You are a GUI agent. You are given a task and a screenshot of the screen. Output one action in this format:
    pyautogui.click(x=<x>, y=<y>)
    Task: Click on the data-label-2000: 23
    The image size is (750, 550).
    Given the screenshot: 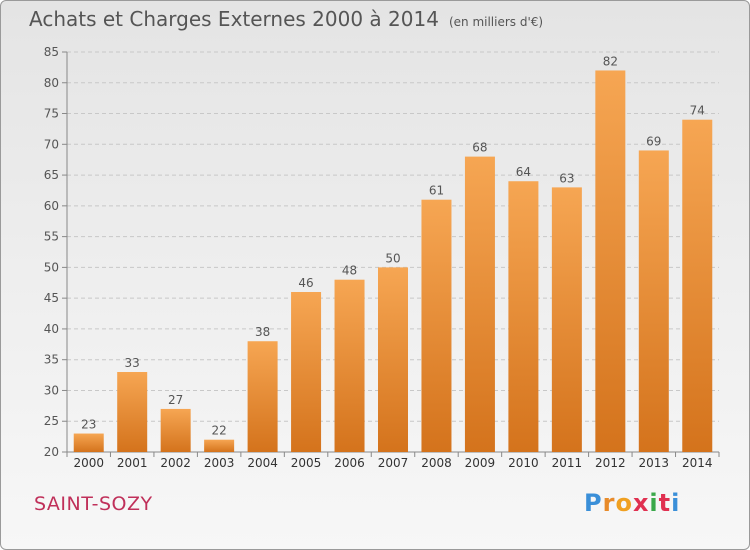 What is the action you would take?
    pyautogui.click(x=88, y=425)
    